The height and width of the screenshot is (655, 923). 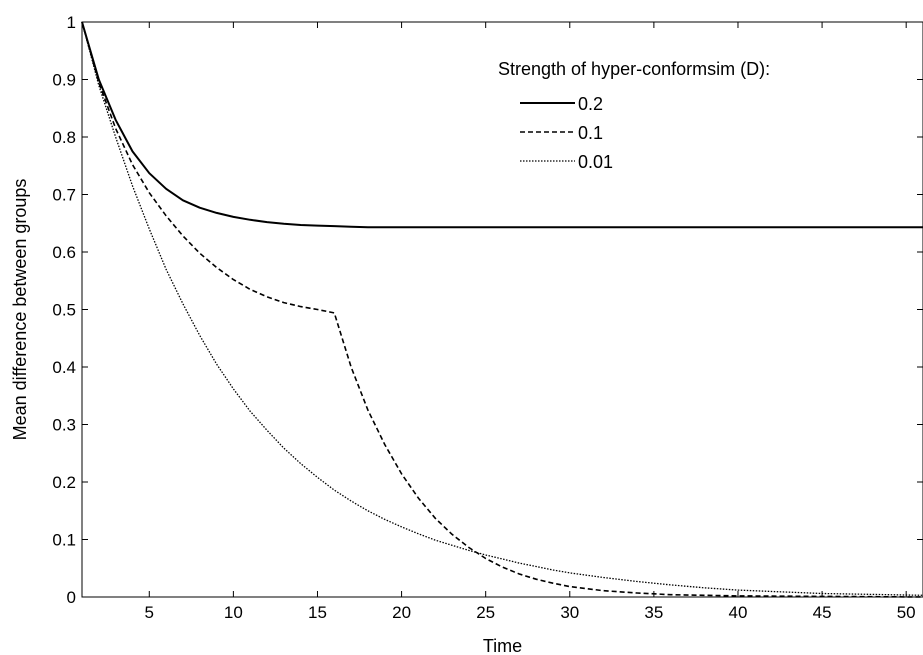 What do you see at coordinates (64, 482) in the screenshot?
I see `y-tick-label: 0.2` at bounding box center [64, 482].